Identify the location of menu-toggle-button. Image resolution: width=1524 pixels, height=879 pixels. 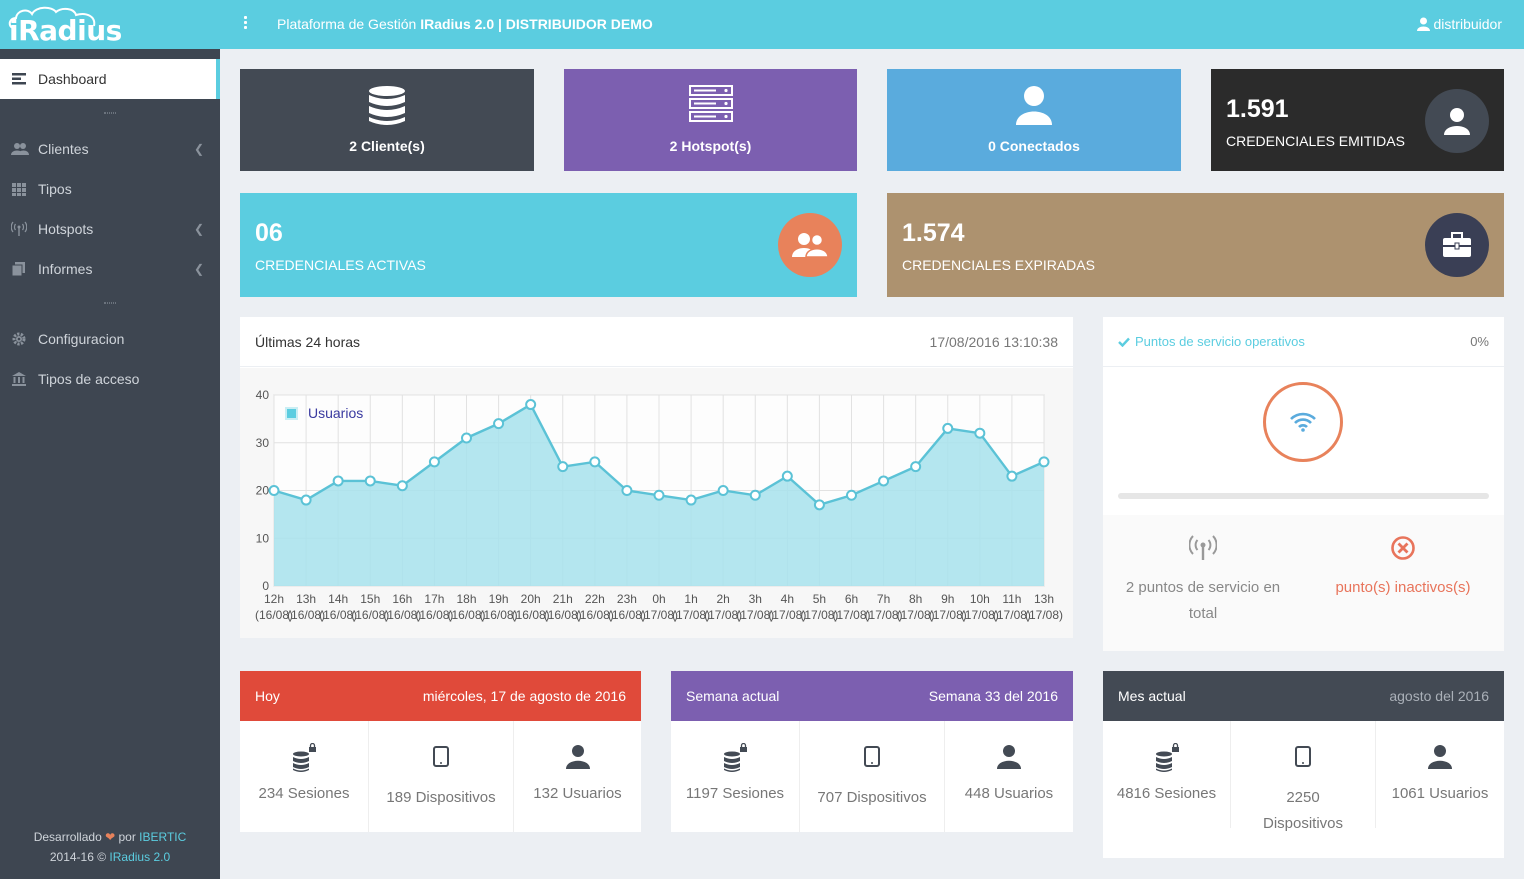
(245, 24).